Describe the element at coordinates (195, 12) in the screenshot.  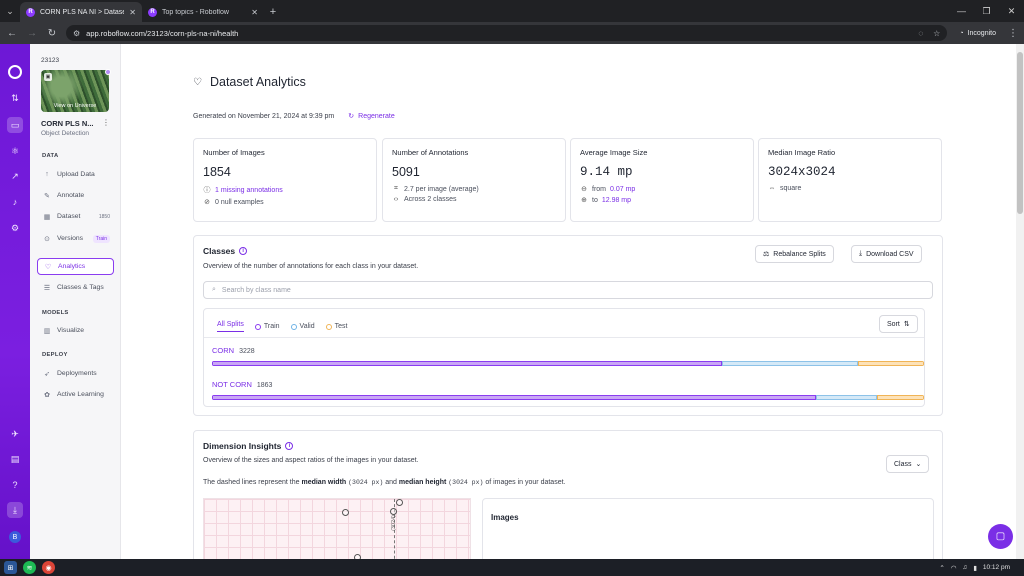
I see `tab-title: Top topics - Roboflow` at that location.